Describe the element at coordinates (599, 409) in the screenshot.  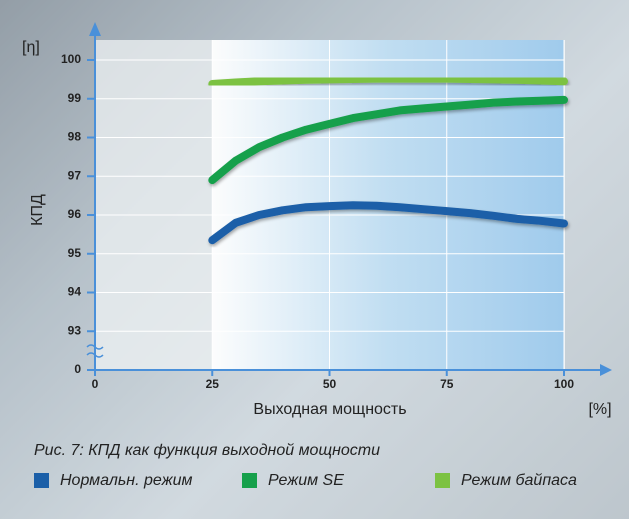
I see `x-unit: [%]` at that location.